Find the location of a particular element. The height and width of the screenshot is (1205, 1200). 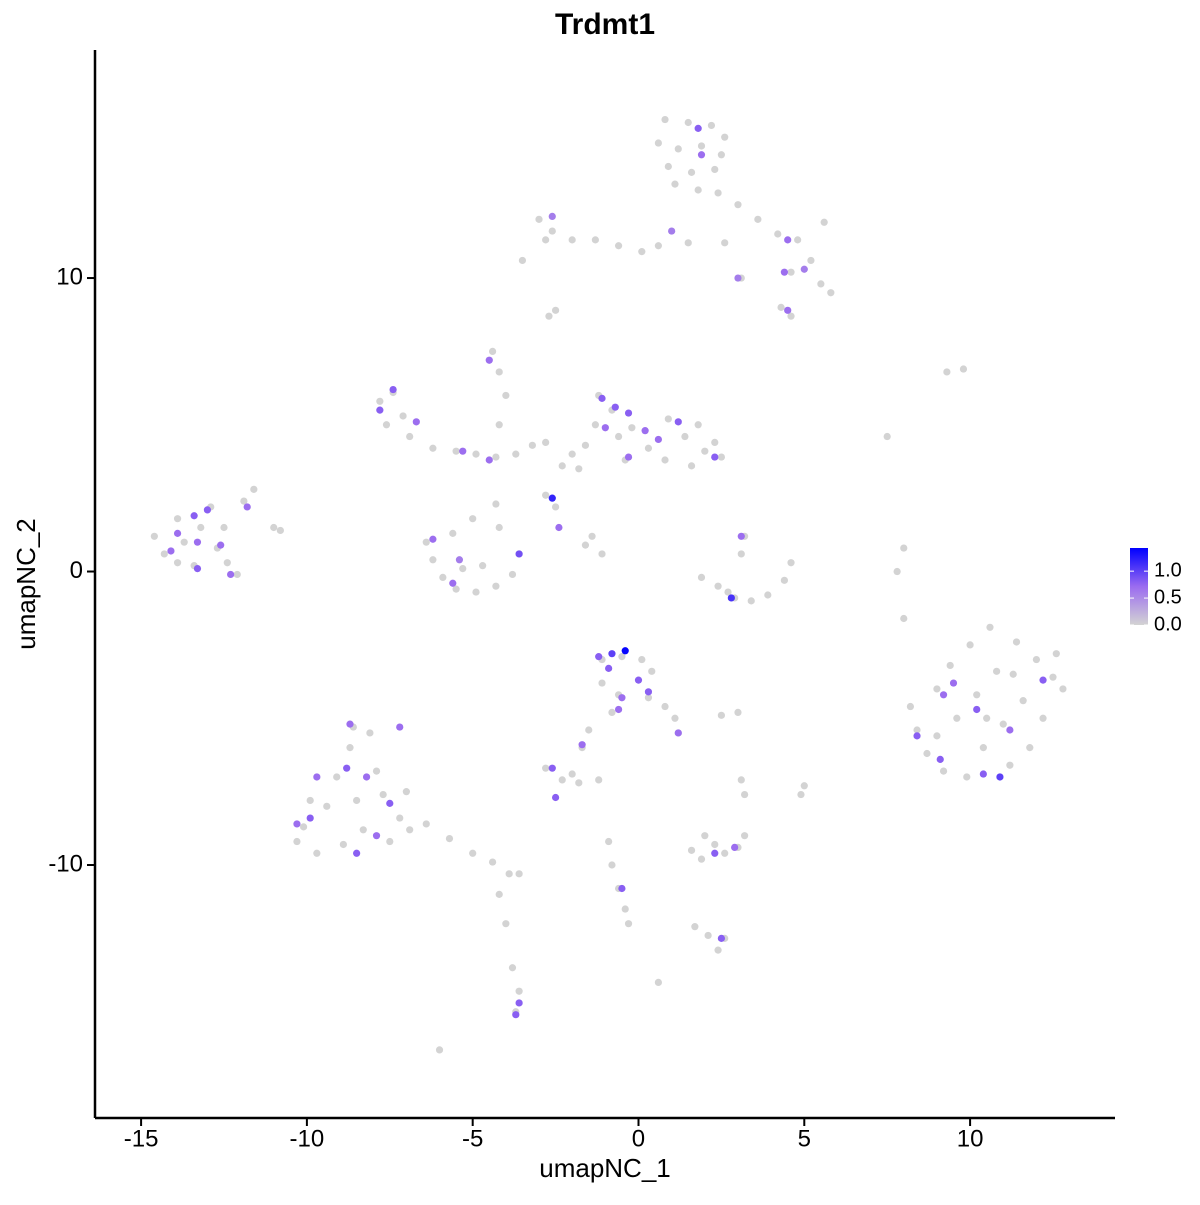

x-tick-label: -10 is located at coordinates (307, 1138).